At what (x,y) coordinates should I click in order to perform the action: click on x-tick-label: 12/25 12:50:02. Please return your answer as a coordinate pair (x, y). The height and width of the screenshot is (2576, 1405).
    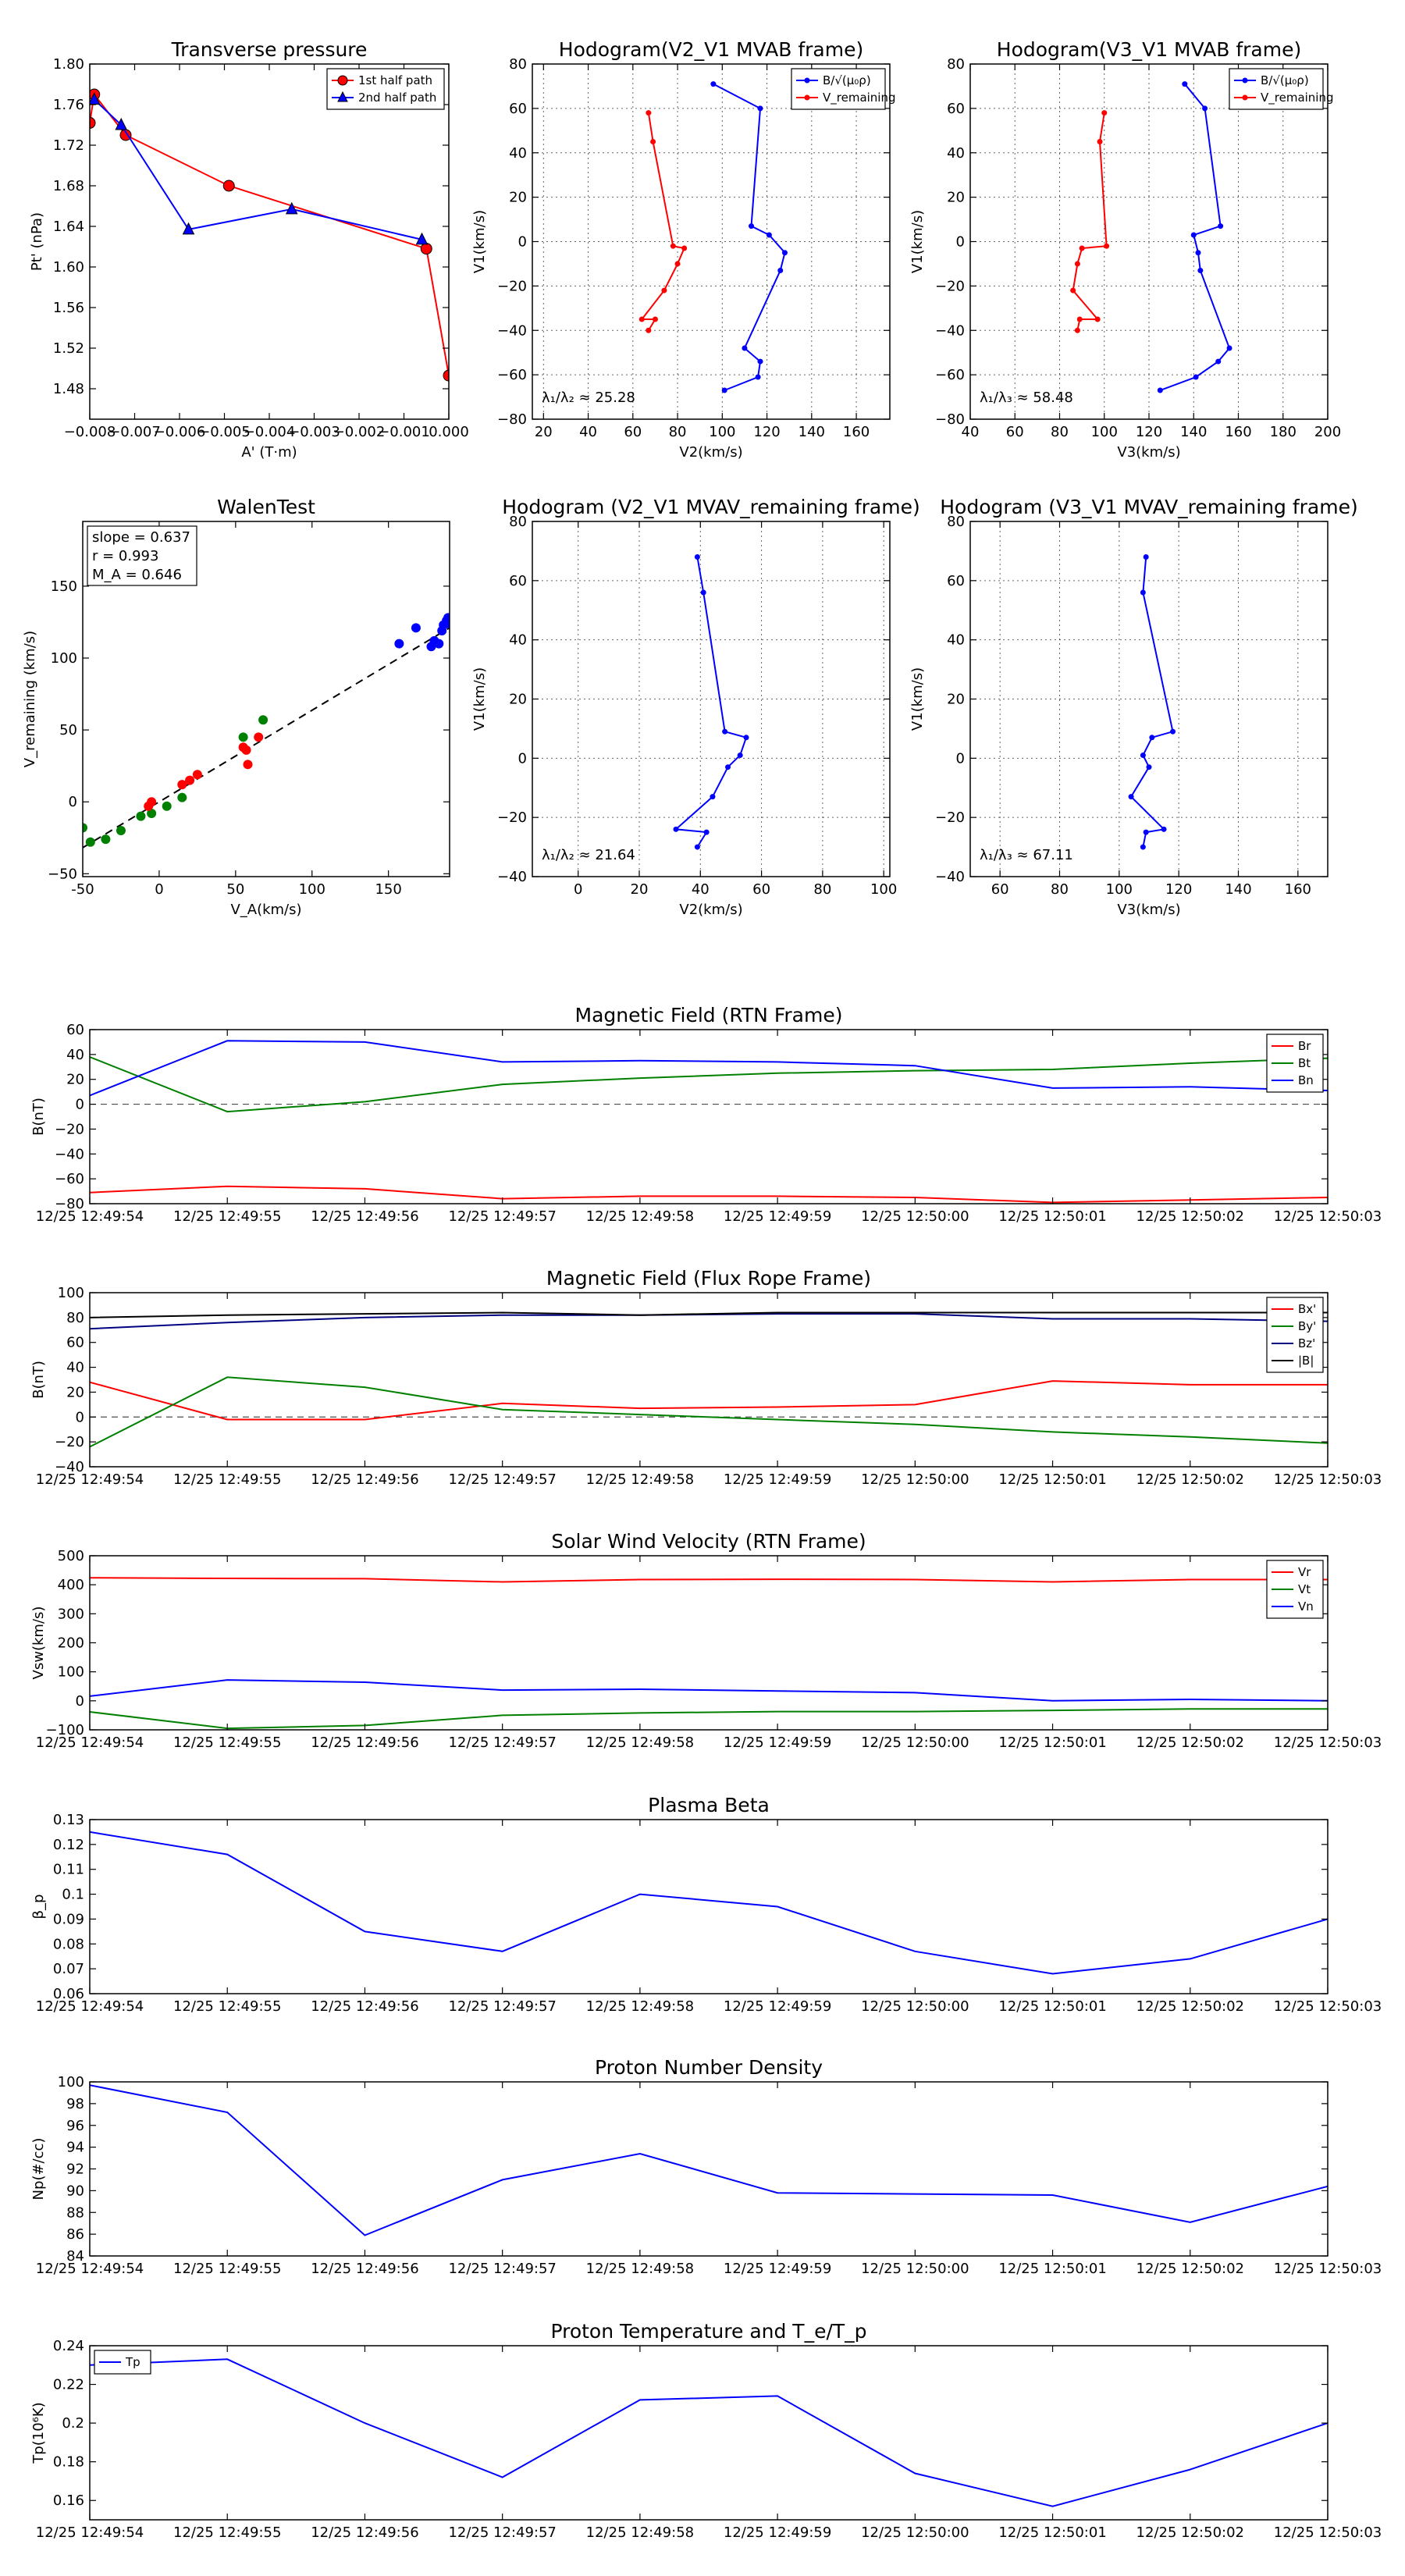
    Looking at the image, I should click on (1190, 1216).